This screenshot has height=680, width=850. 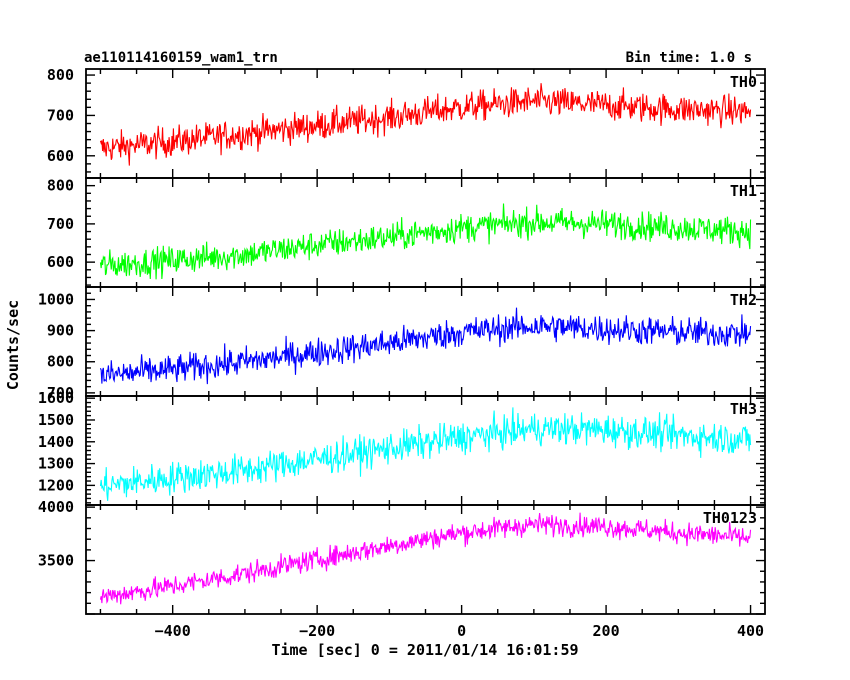 What do you see at coordinates (743, 409) in the screenshot?
I see `panel-label: TH3` at bounding box center [743, 409].